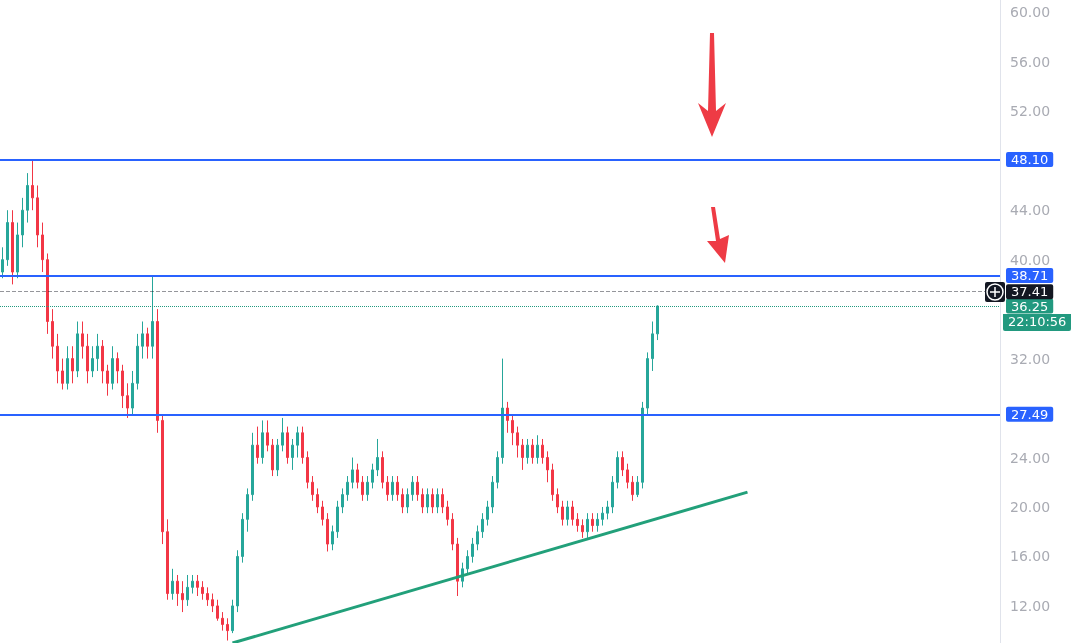 The height and width of the screenshot is (643, 1080). I want to click on y-tick-label: 52.00, so click(1030, 111).